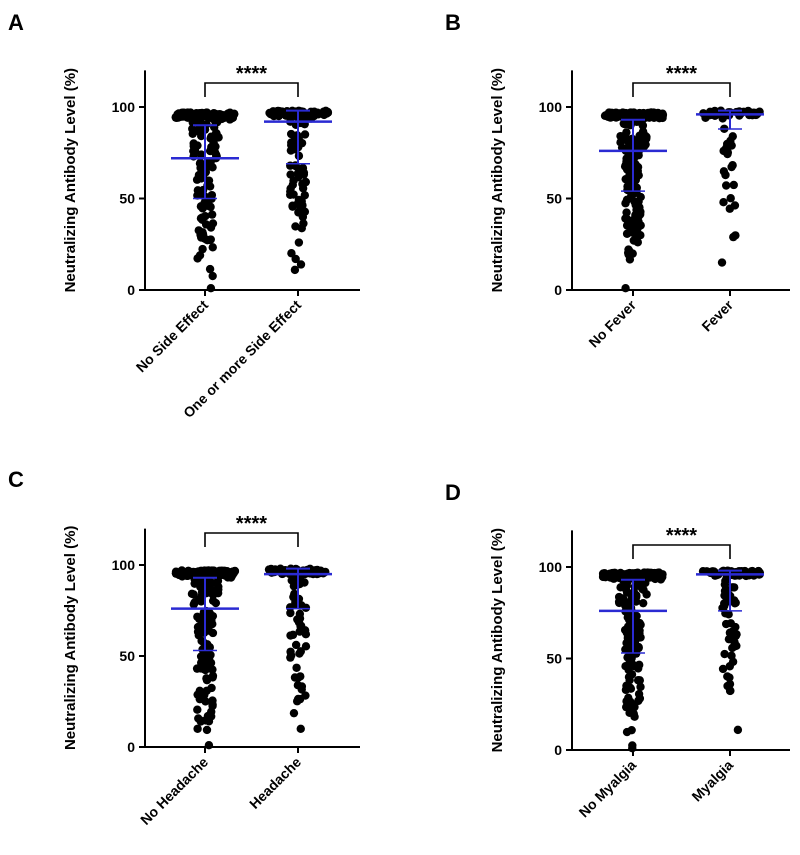  What do you see at coordinates (127, 199) in the screenshot?
I see `y-tick-label: 50` at bounding box center [127, 199].